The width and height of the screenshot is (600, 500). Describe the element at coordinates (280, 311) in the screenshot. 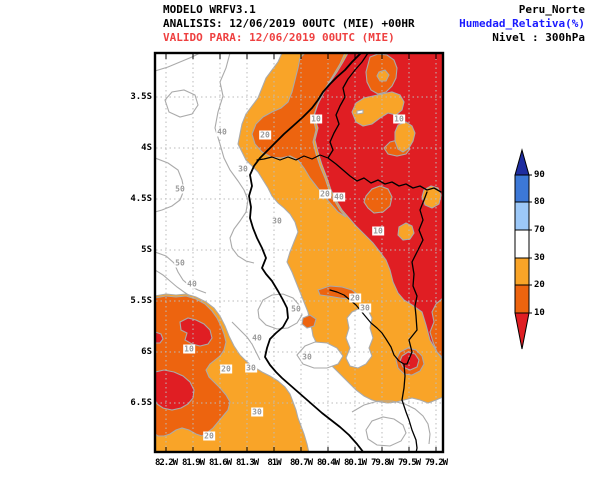

I see `gray-contour-50-loop-coast` at that location.